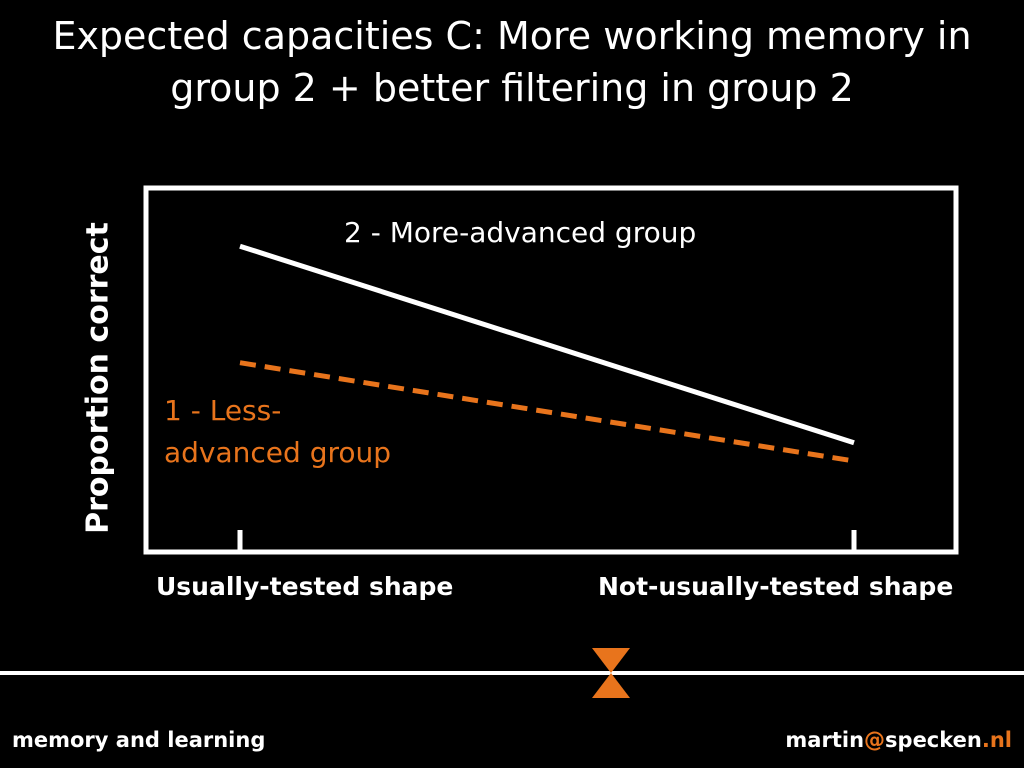 This screenshot has height=768, width=1024. What do you see at coordinates (512, 673) in the screenshot?
I see `footer-divider` at bounding box center [512, 673].